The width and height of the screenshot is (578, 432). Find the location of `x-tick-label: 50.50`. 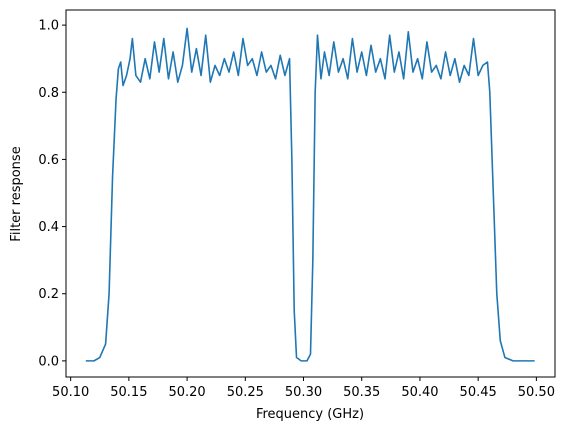

x-tick-label: 50.50 is located at coordinates (536, 392).